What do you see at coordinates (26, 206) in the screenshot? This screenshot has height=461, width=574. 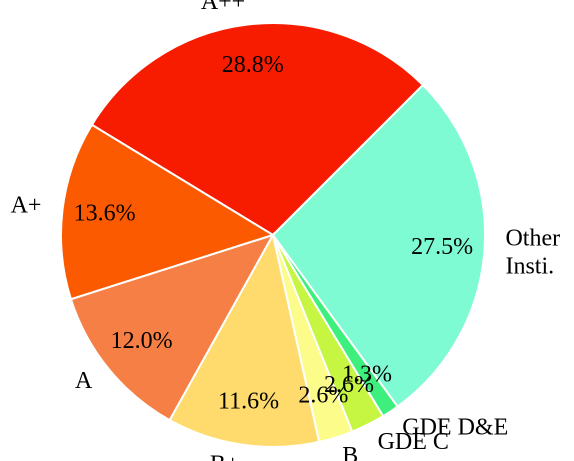 I see `slice-label: A+` at bounding box center [26, 206].